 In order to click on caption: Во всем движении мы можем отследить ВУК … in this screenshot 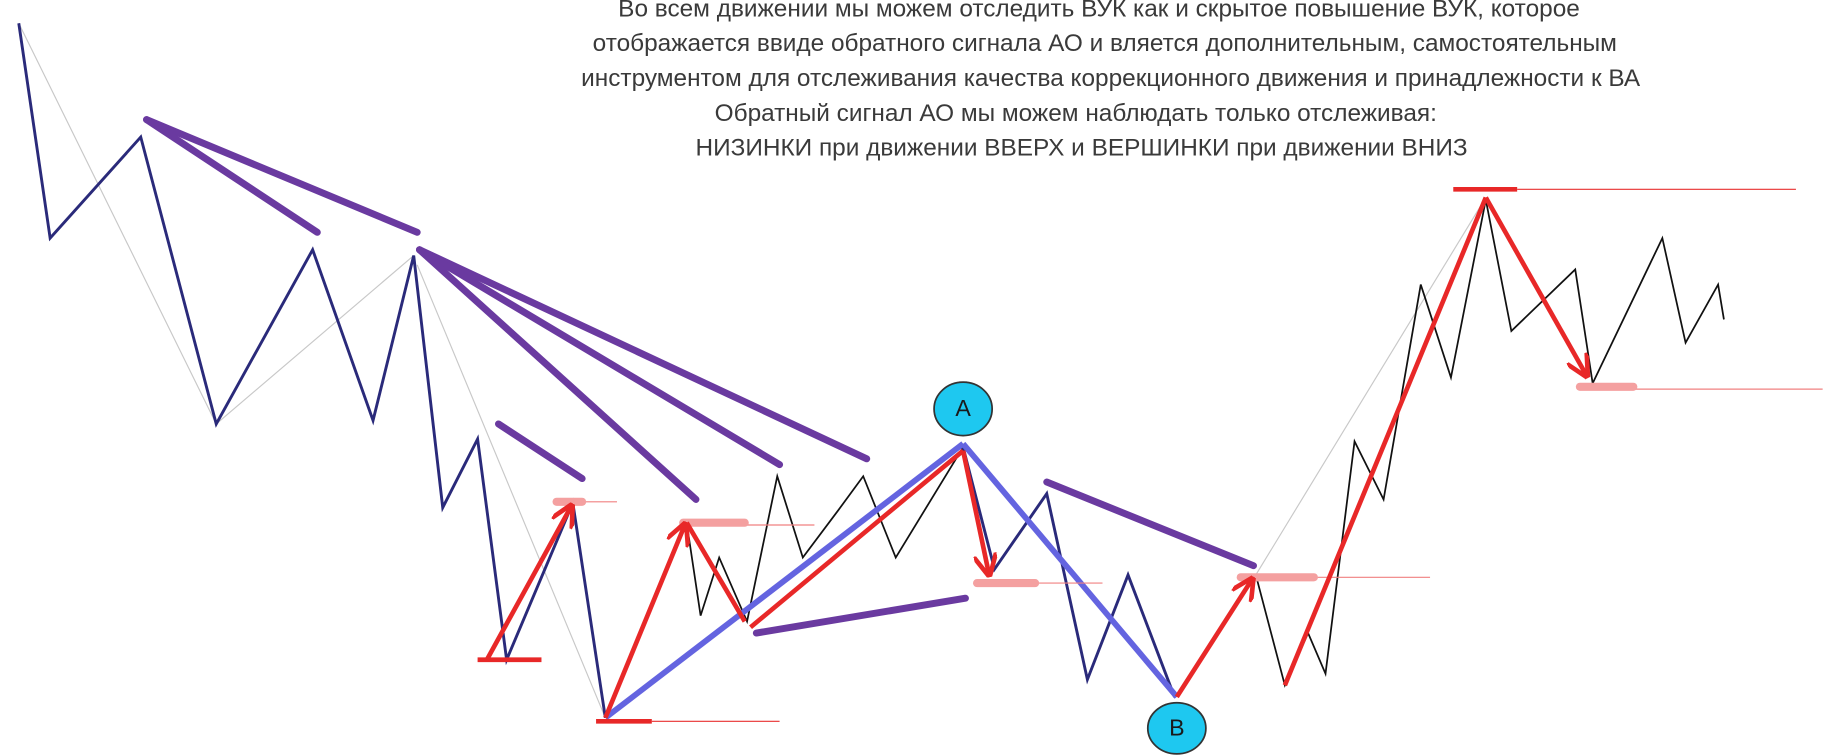, I will do `click(1111, 81)`.